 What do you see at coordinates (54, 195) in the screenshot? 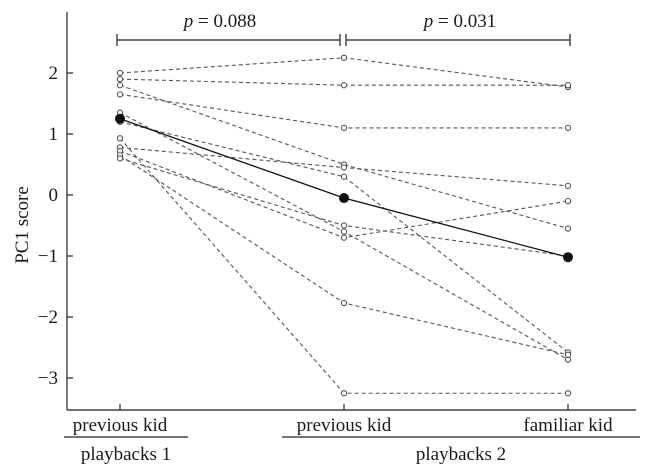
I see `y-tick-label: 0` at bounding box center [54, 195].